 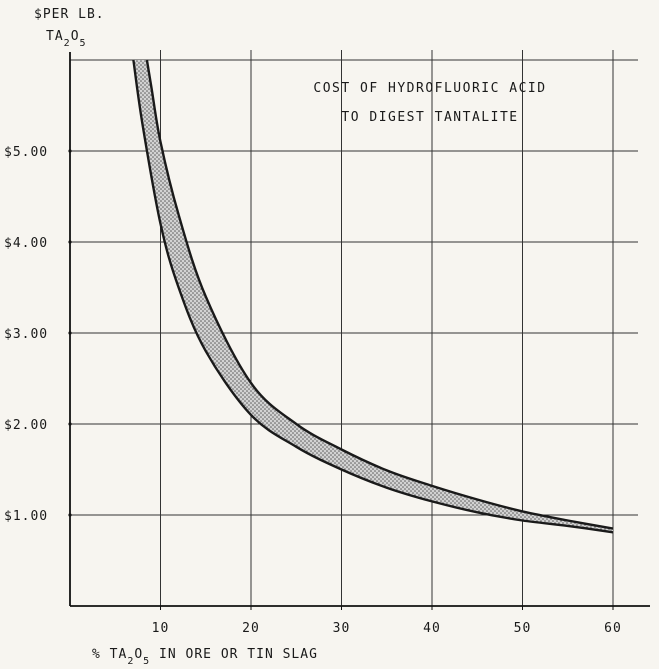 I want to click on x-tick-label: 60, so click(x=613, y=628).